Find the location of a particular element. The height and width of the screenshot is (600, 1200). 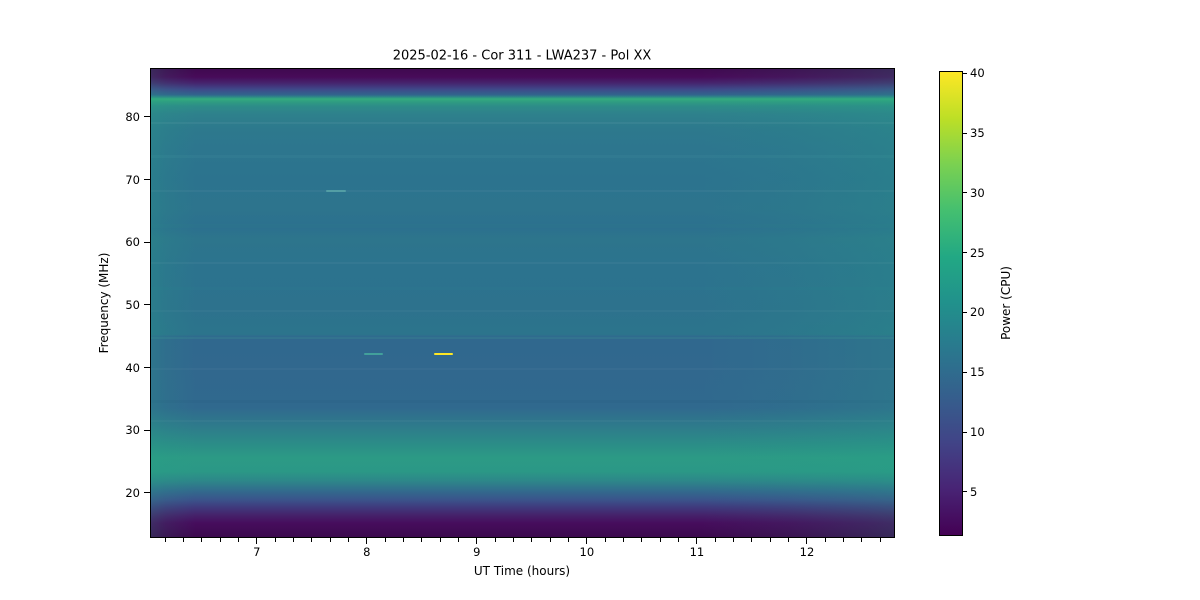

y-tick-label: 20 is located at coordinates (132, 492).